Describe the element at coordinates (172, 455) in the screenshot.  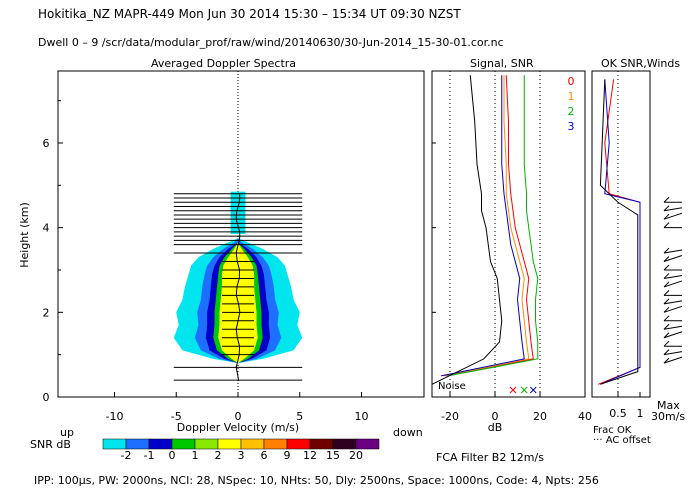
I see `colorbar-tick-label: 0` at that location.